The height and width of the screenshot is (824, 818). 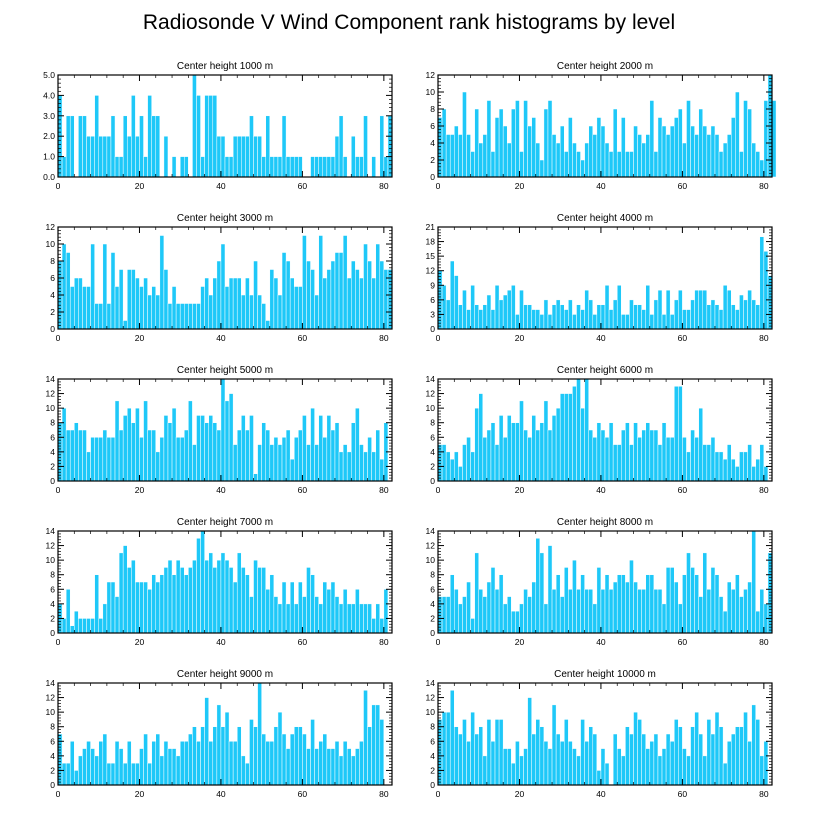 What do you see at coordinates (49, 75) in the screenshot?
I see `y-tick-label: 5.0` at bounding box center [49, 75].